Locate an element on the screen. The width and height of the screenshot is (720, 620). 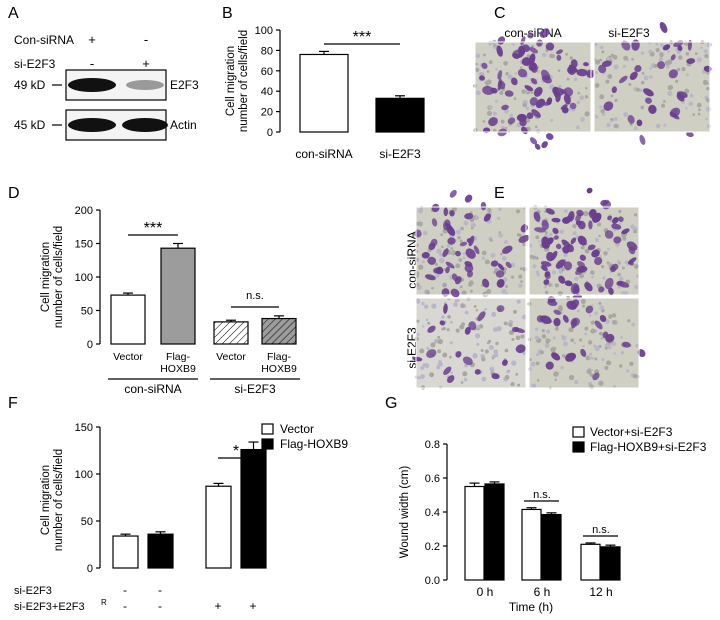
chart-f-bar-hoxb9 is located at coordinates (160, 551).